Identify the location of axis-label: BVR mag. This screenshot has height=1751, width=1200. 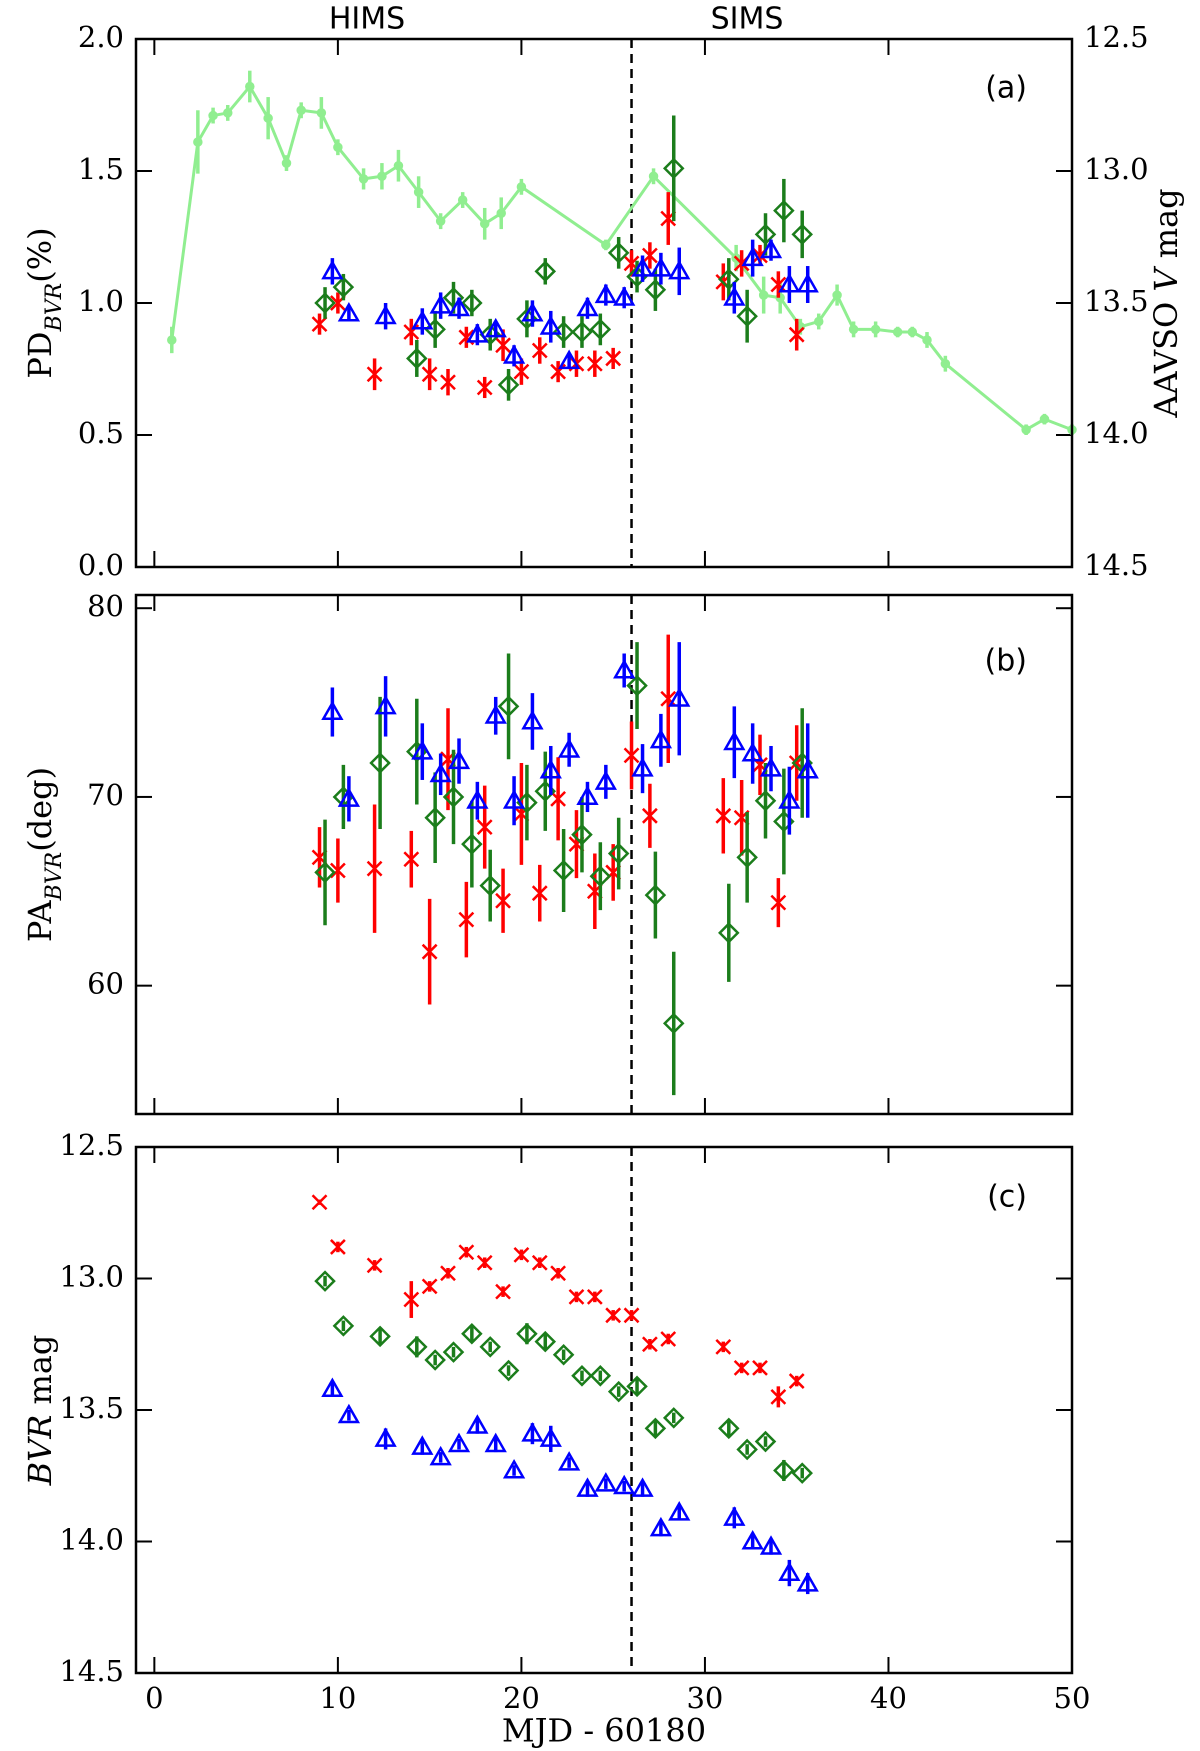
(40, 1411).